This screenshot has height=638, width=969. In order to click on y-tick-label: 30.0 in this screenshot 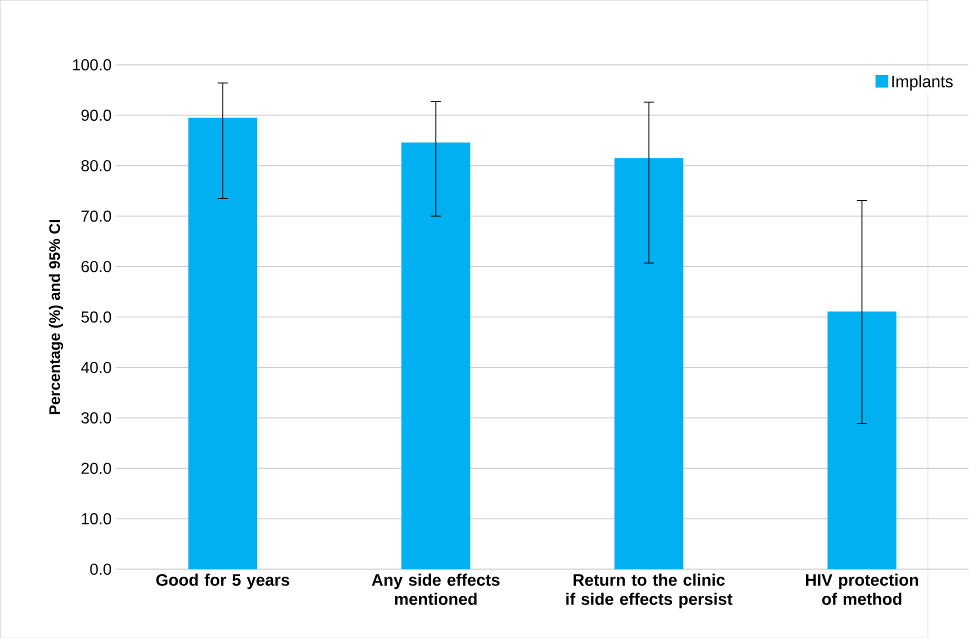, I will do `click(96, 418)`.